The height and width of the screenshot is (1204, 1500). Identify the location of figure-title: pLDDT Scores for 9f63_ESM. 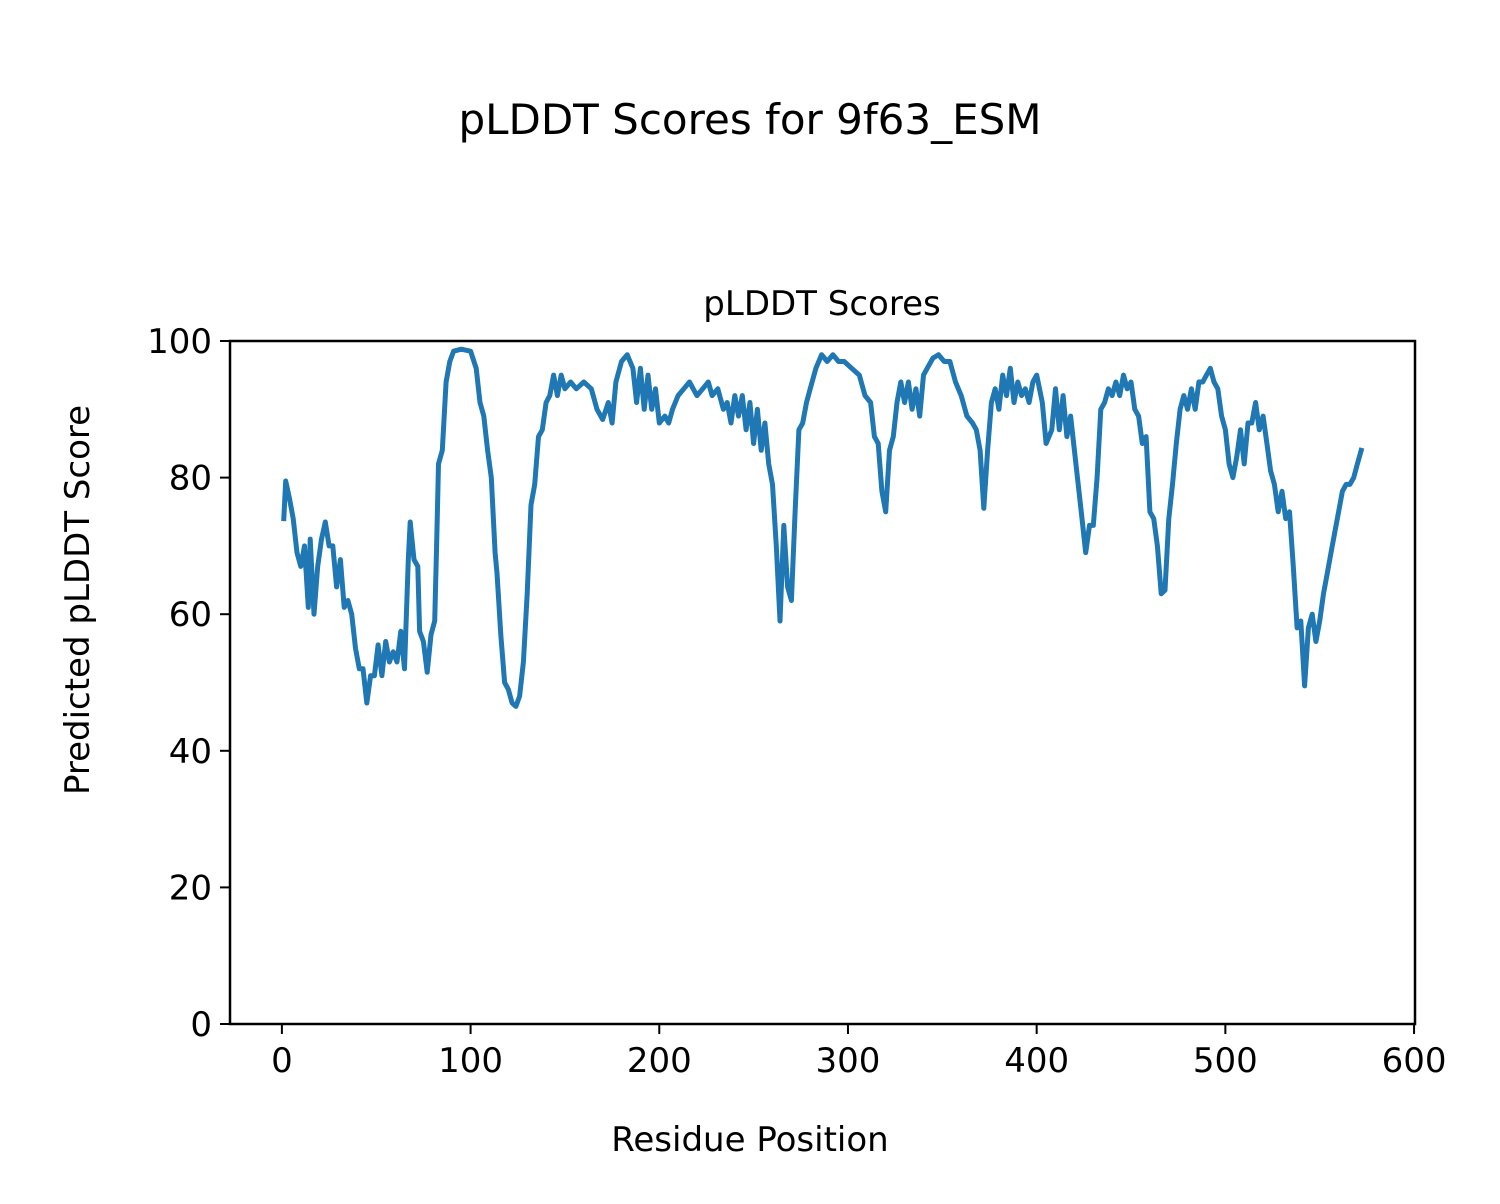
(749, 119).